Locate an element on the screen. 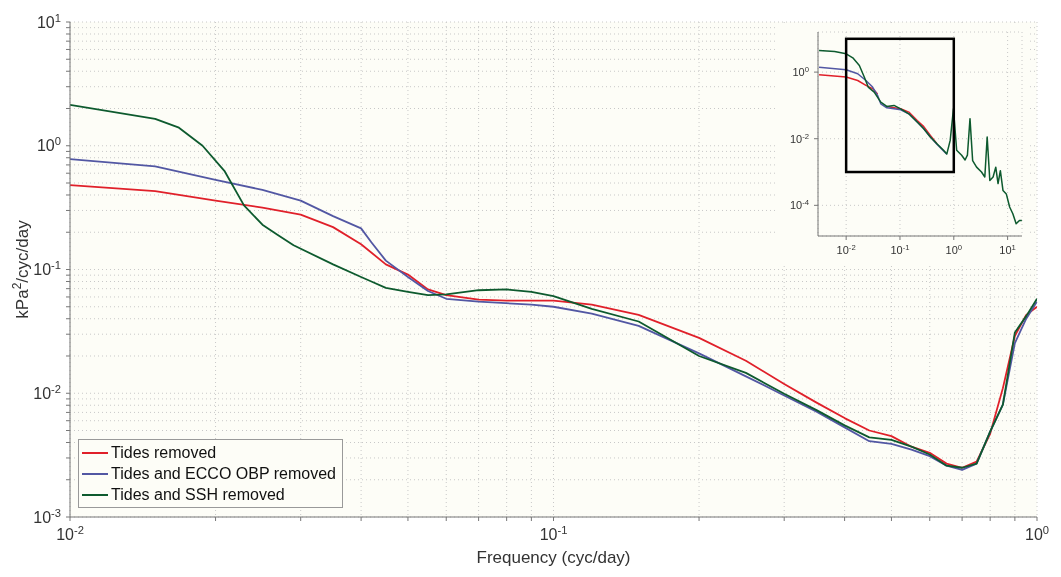  x-tick-label: 10$^{1}$ is located at coordinates (1007, 249).